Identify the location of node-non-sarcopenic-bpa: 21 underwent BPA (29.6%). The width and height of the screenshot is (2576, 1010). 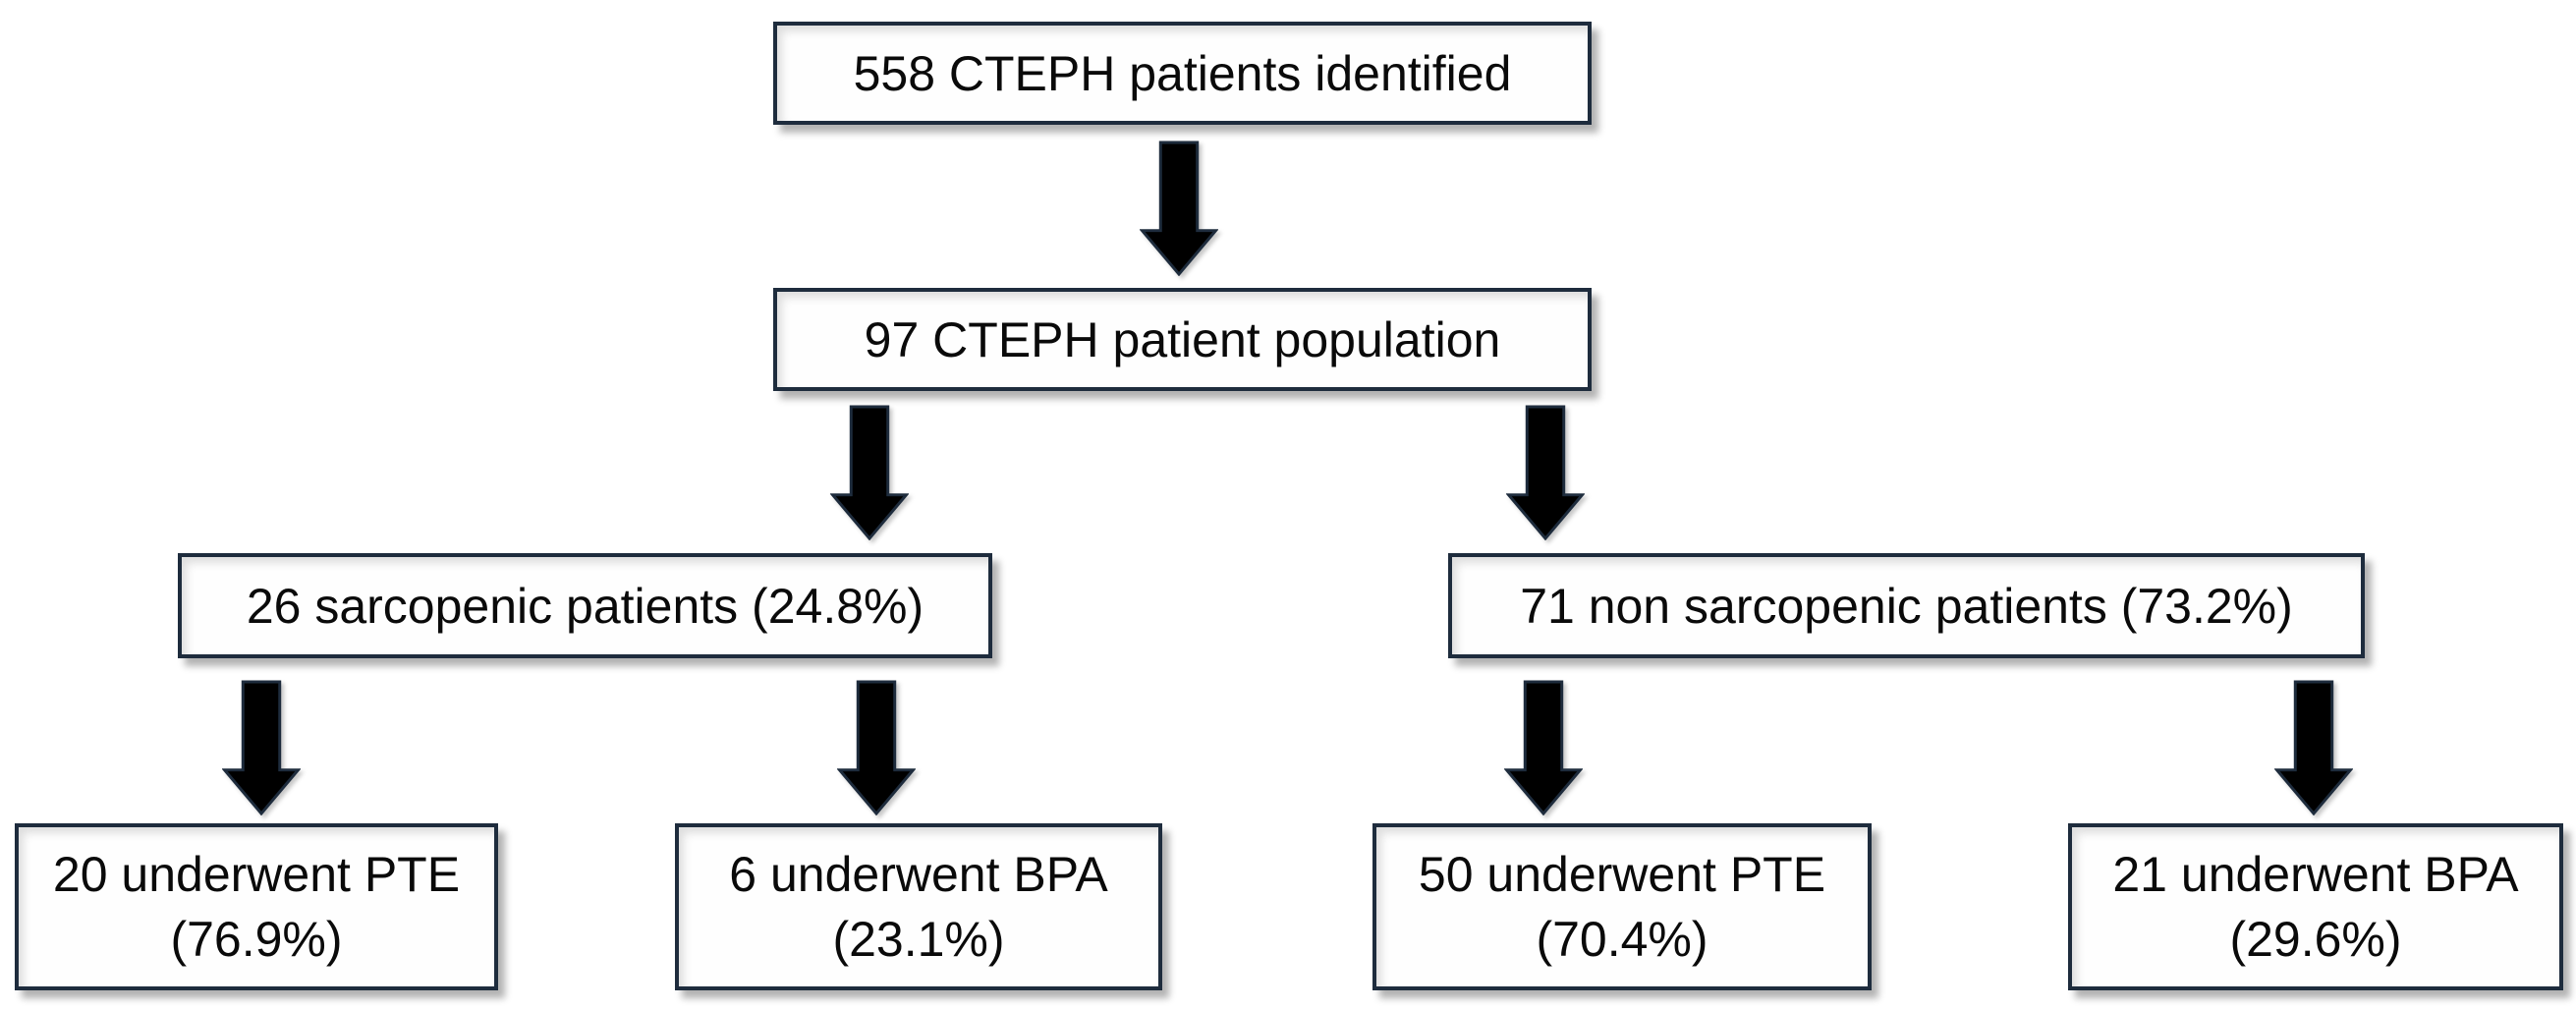
(2315, 906).